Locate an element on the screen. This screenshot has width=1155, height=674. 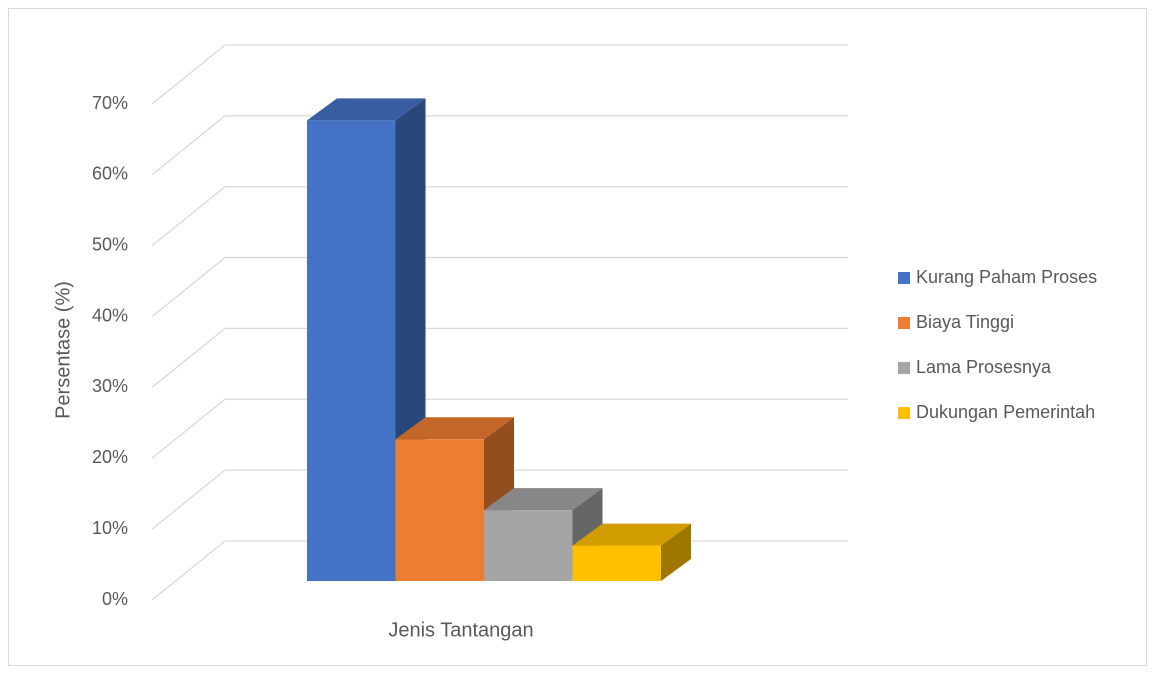
legend-label: Kurang Paham Proses is located at coordinates (1006, 277).